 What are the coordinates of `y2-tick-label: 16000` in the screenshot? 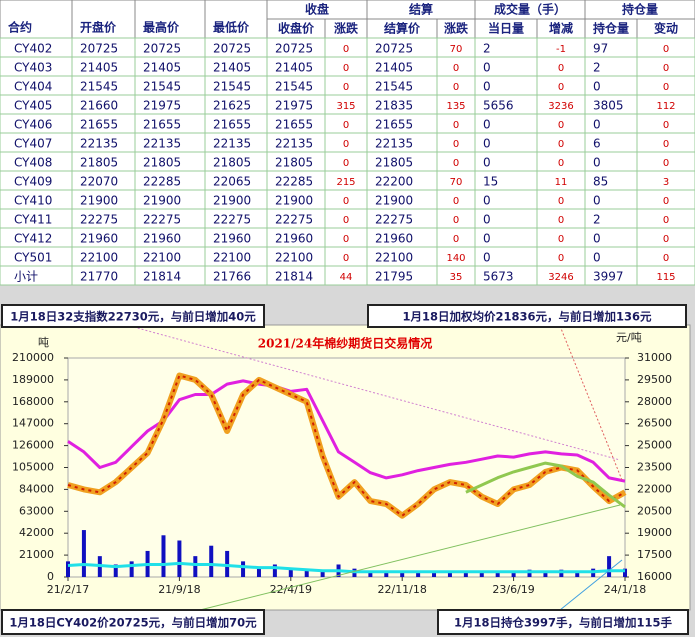 It's located at (654, 576).